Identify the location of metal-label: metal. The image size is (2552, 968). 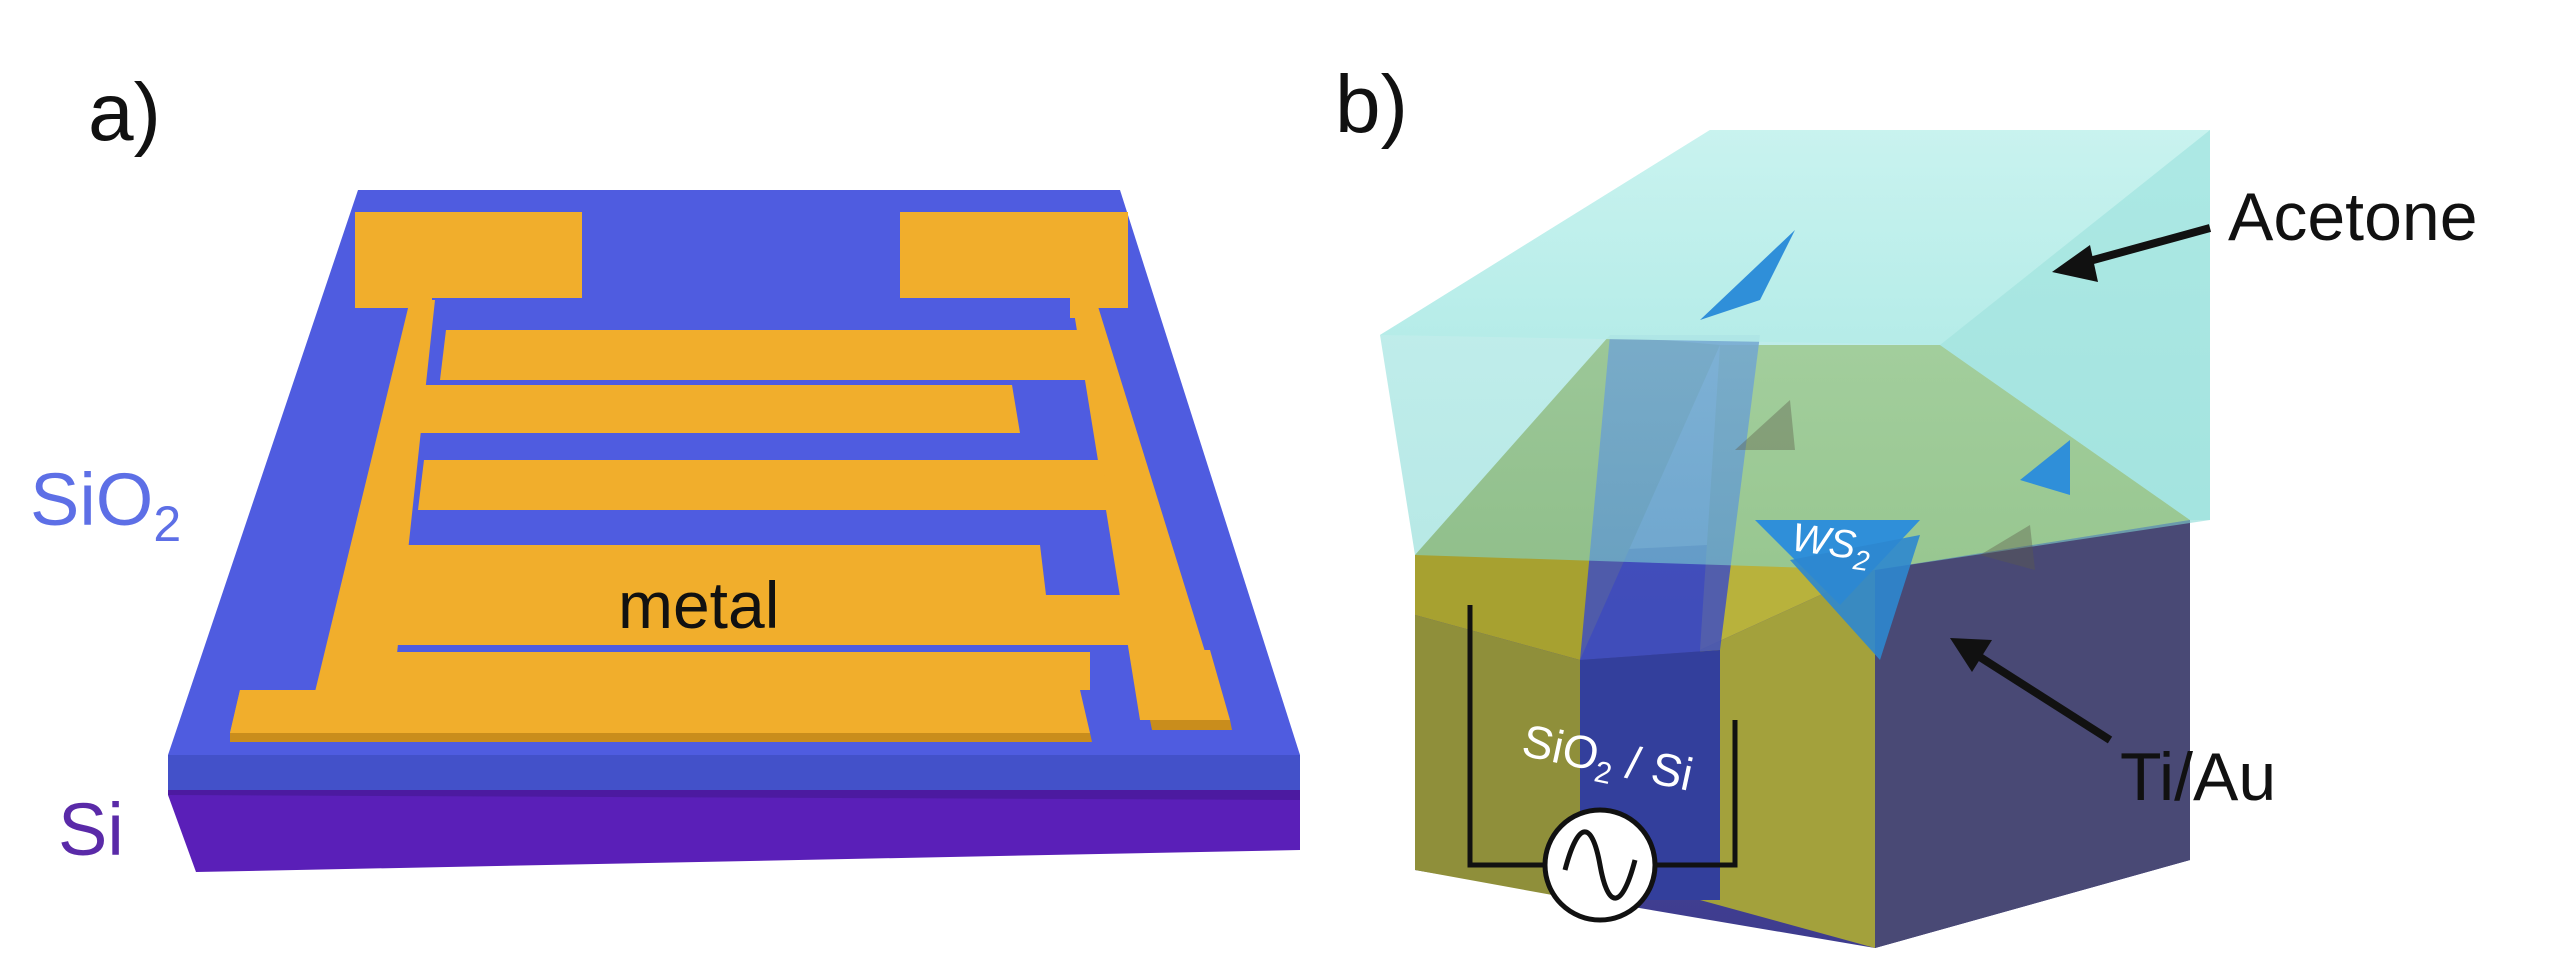
(698, 605).